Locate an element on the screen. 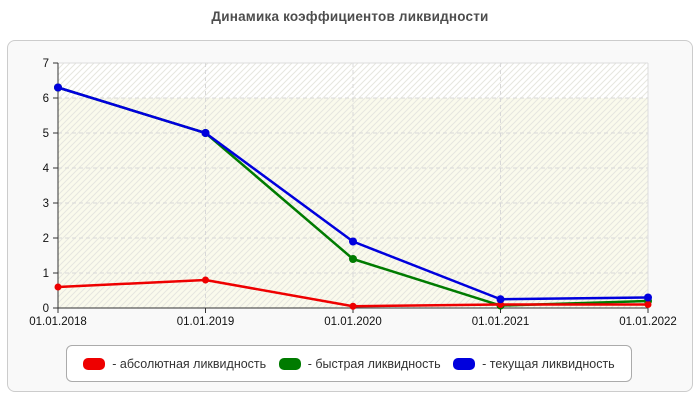  y-tick-label: 6 is located at coordinates (46, 99).